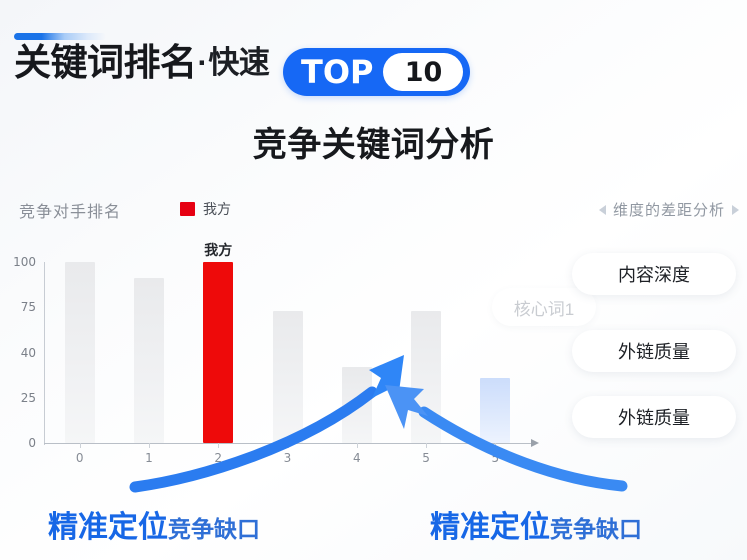  Describe the element at coordinates (28, 307) in the screenshot. I see `y-axis-tick-label: 75` at that location.